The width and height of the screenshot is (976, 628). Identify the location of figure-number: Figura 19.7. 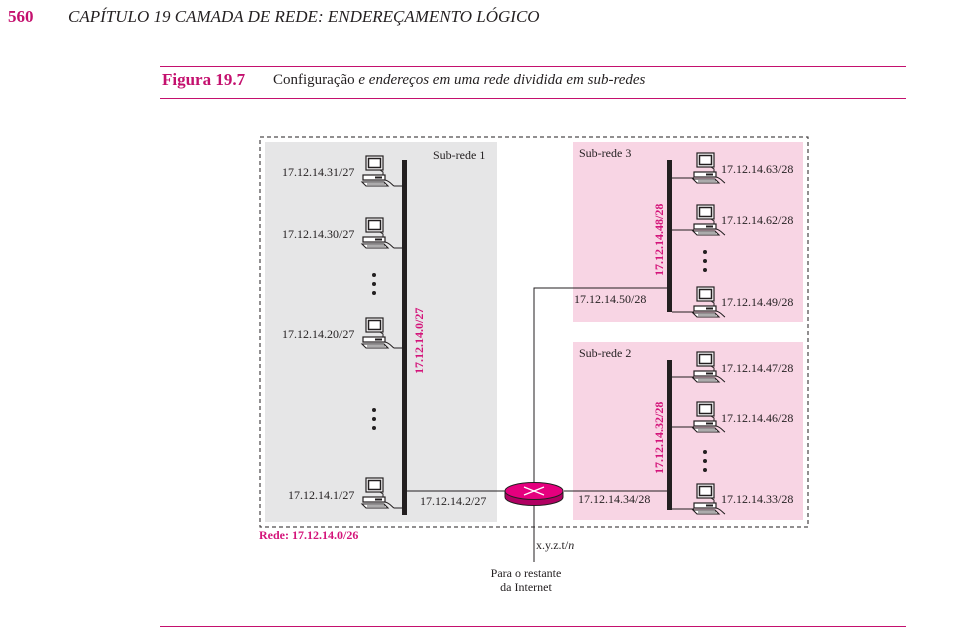
(204, 79).